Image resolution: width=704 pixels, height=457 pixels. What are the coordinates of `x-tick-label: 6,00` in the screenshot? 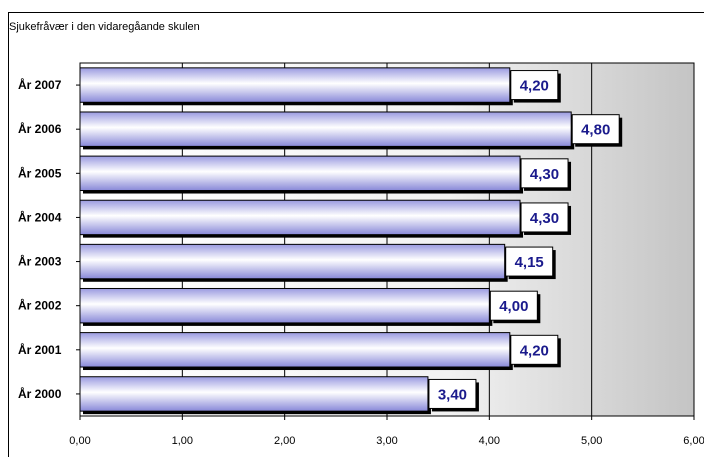 It's located at (693, 441).